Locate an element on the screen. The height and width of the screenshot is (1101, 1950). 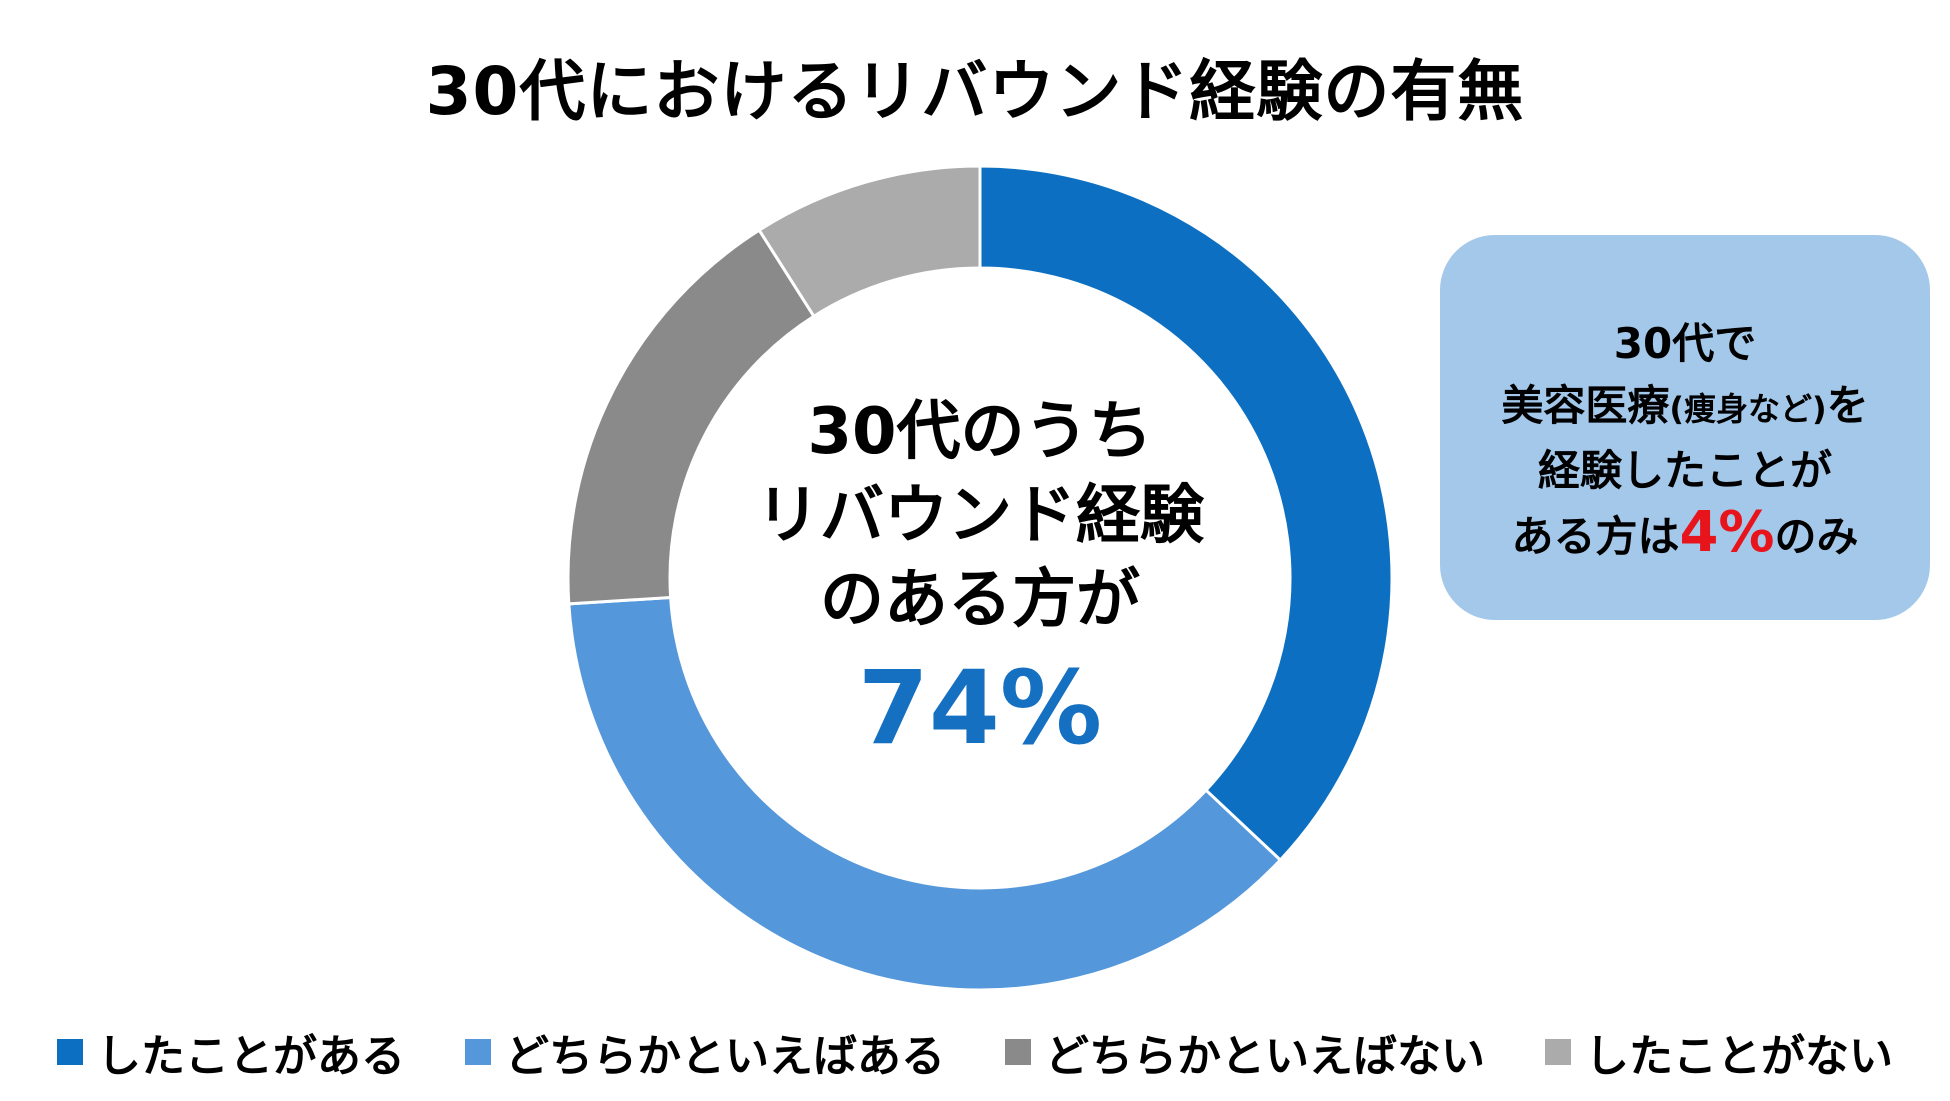
callout-text-e: のみ is located at coordinates (1816, 536).